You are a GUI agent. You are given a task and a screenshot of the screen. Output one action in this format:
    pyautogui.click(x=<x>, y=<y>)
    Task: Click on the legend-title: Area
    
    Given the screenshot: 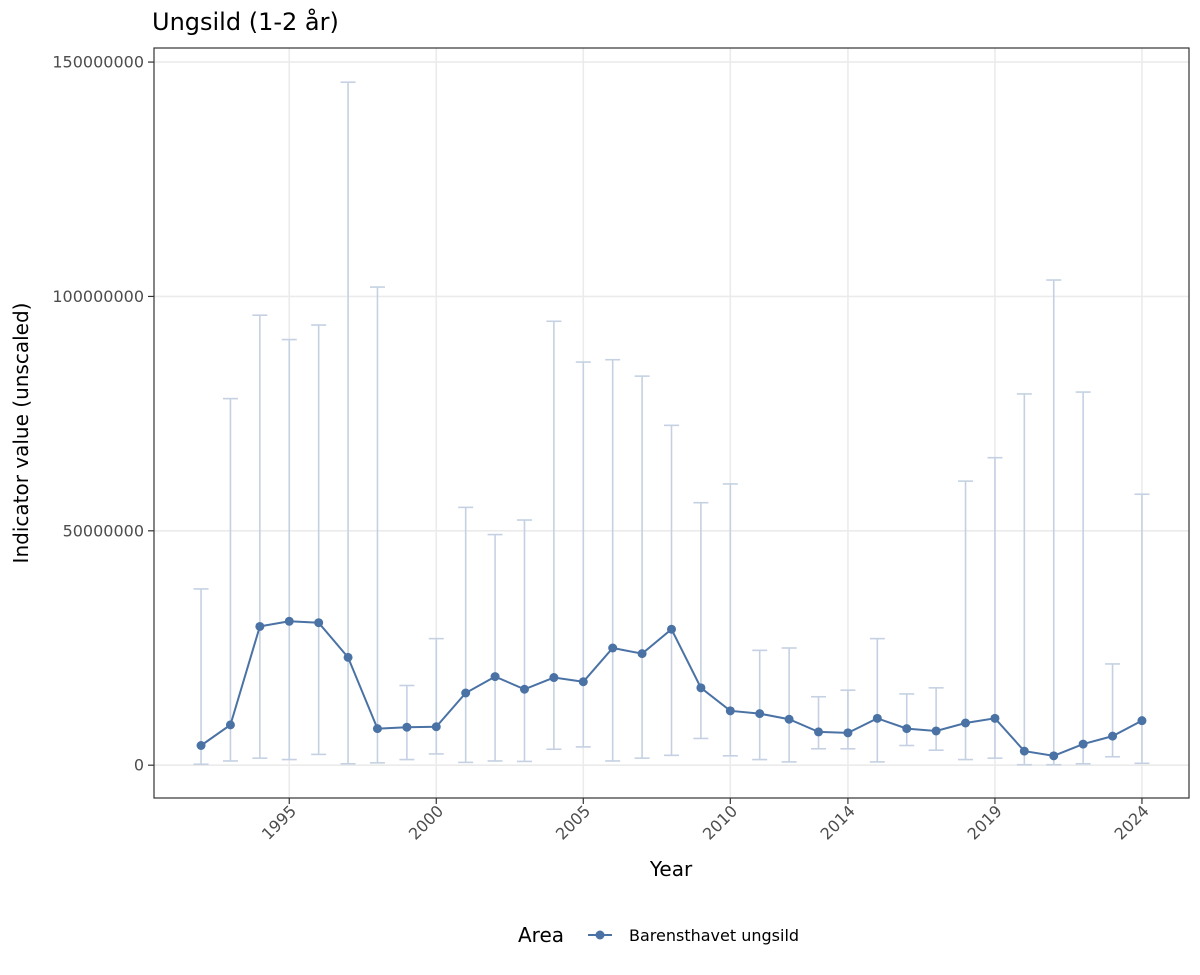 What is the action you would take?
    pyautogui.click(x=541, y=935)
    